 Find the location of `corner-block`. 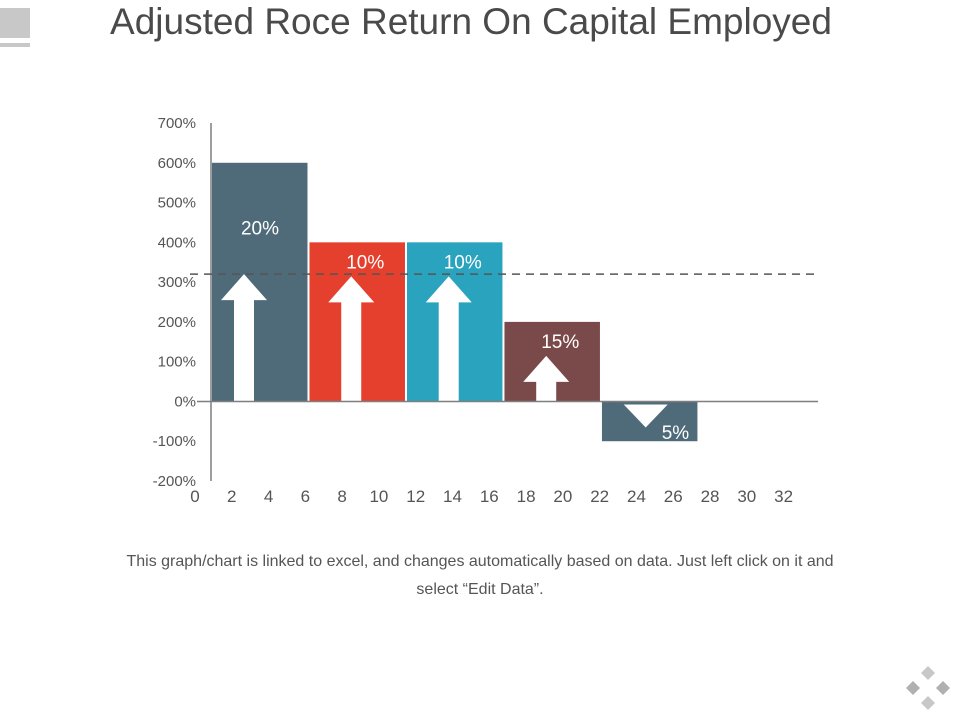

corner-block is located at coordinates (15, 23).